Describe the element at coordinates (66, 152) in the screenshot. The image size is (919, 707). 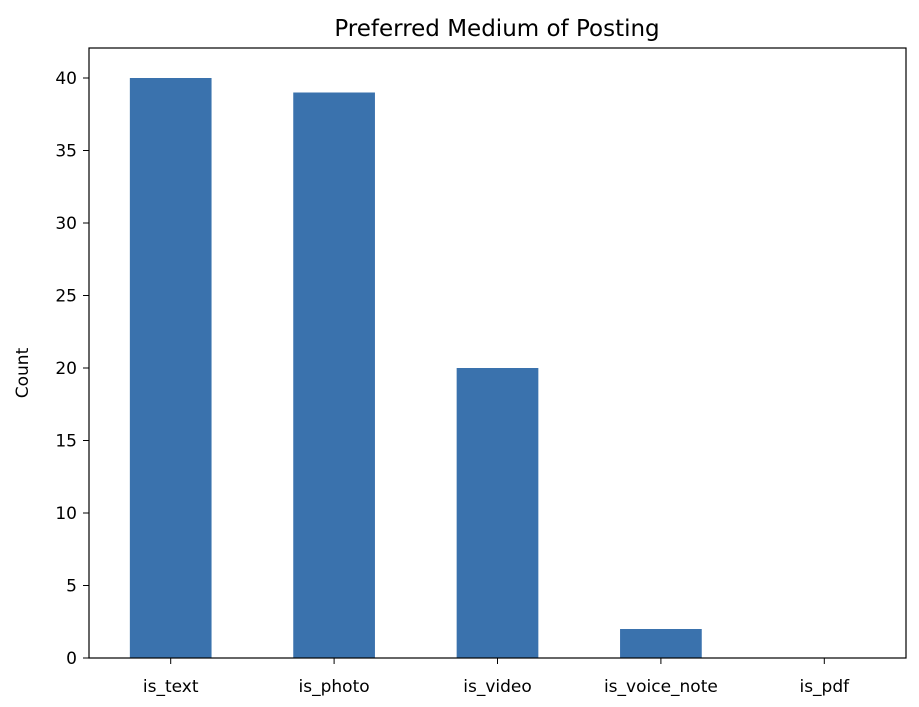
I see `y-tick-label: 35` at that location.